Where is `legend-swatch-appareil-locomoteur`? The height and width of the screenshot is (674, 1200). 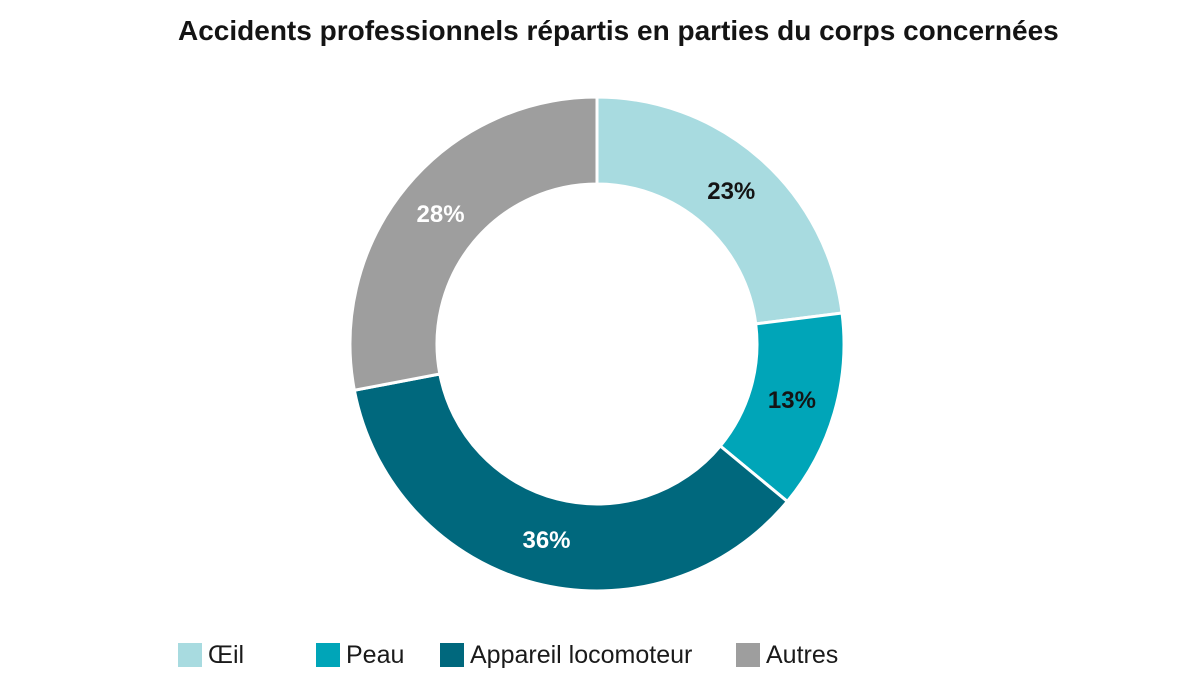 legend-swatch-appareil-locomoteur is located at coordinates (452, 655).